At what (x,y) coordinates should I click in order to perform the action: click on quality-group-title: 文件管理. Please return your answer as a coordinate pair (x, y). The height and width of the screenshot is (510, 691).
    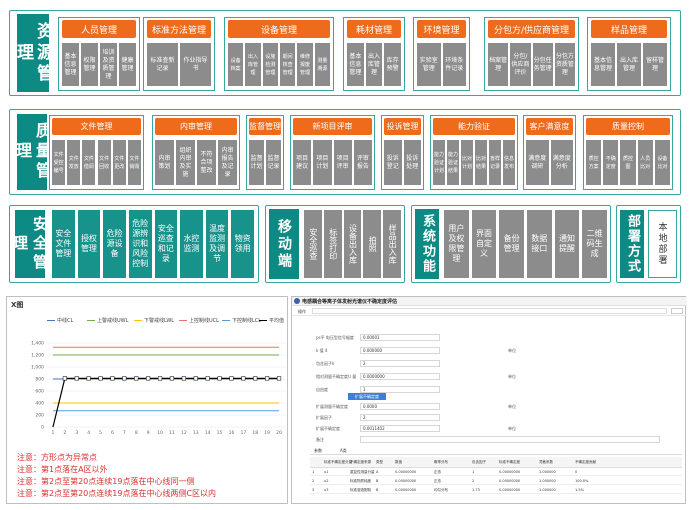
    Looking at the image, I should click on (96, 126).